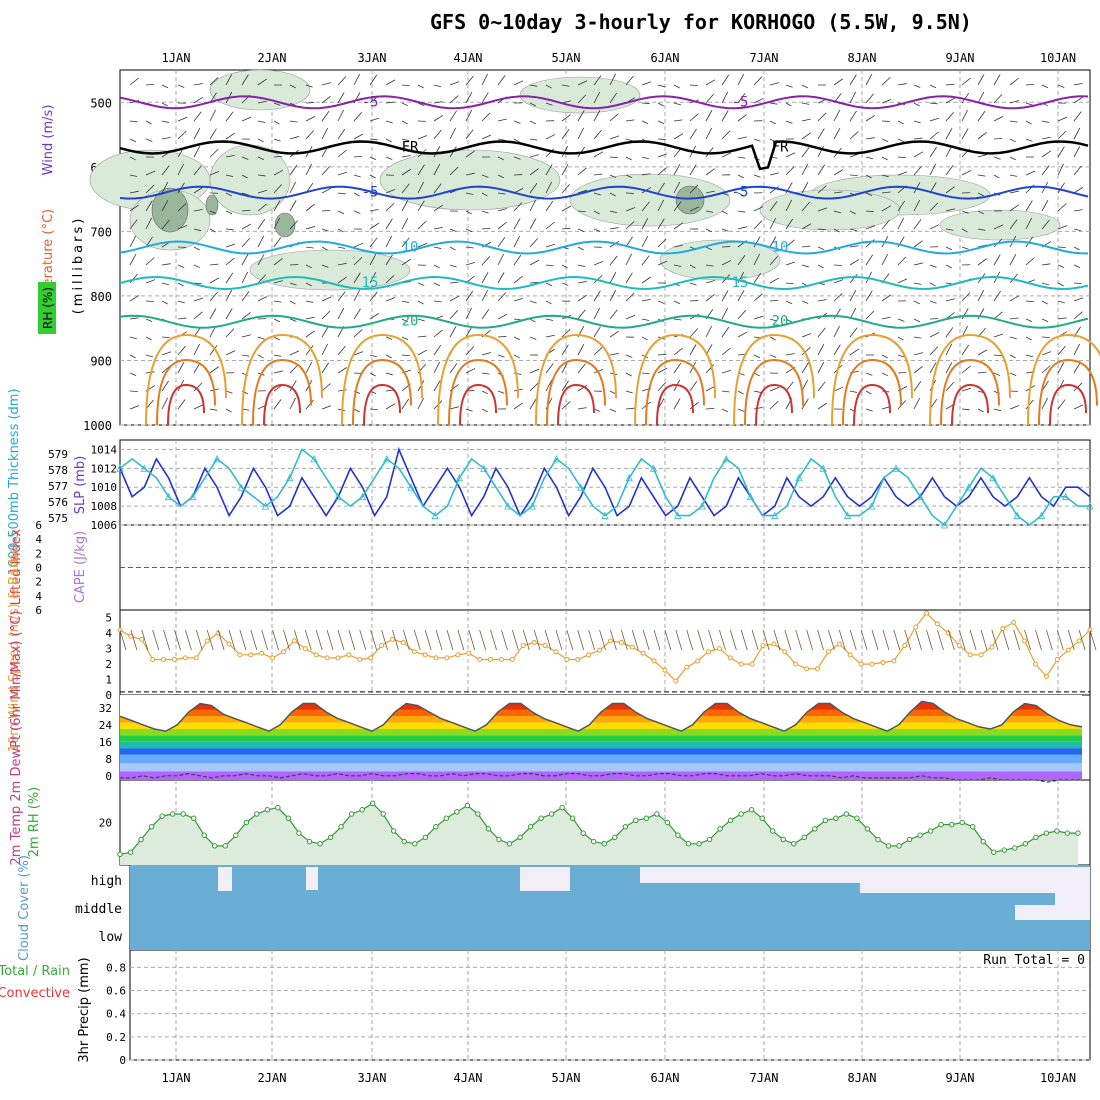 This screenshot has width=1100, height=1100. Describe the element at coordinates (740, 193) in the screenshot. I see `isotherm-label: -5` at that location.